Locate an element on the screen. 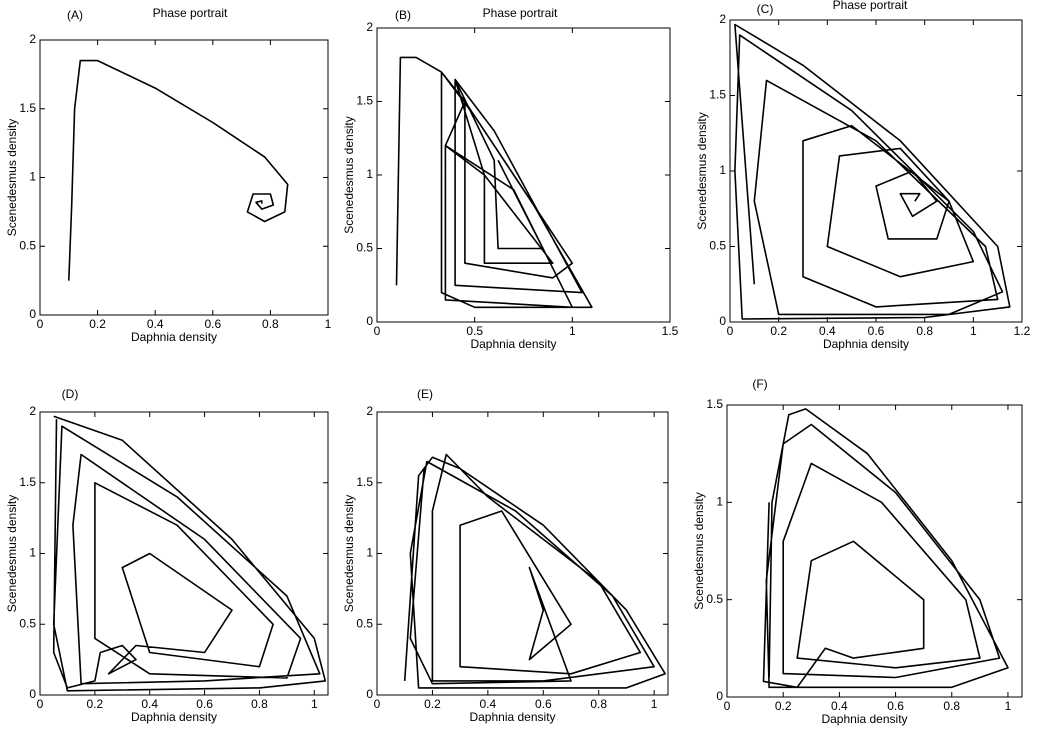 The height and width of the screenshot is (745, 1038). panel-label: (C) is located at coordinates (765, 9).